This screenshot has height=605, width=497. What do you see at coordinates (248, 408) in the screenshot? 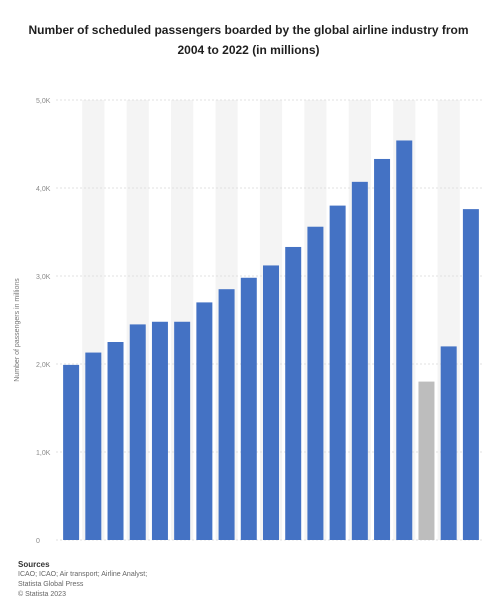
I see `bar-2012` at bounding box center [248, 408].